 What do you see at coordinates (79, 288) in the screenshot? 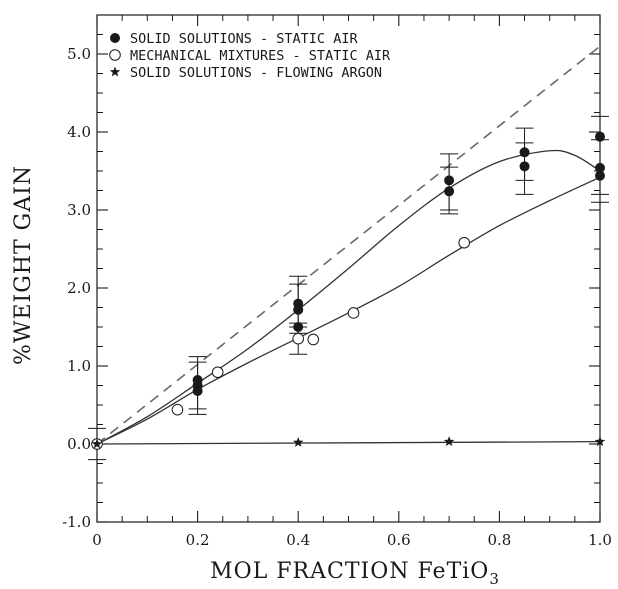
I see `y-tick-label: 2.0` at bounding box center [79, 288].